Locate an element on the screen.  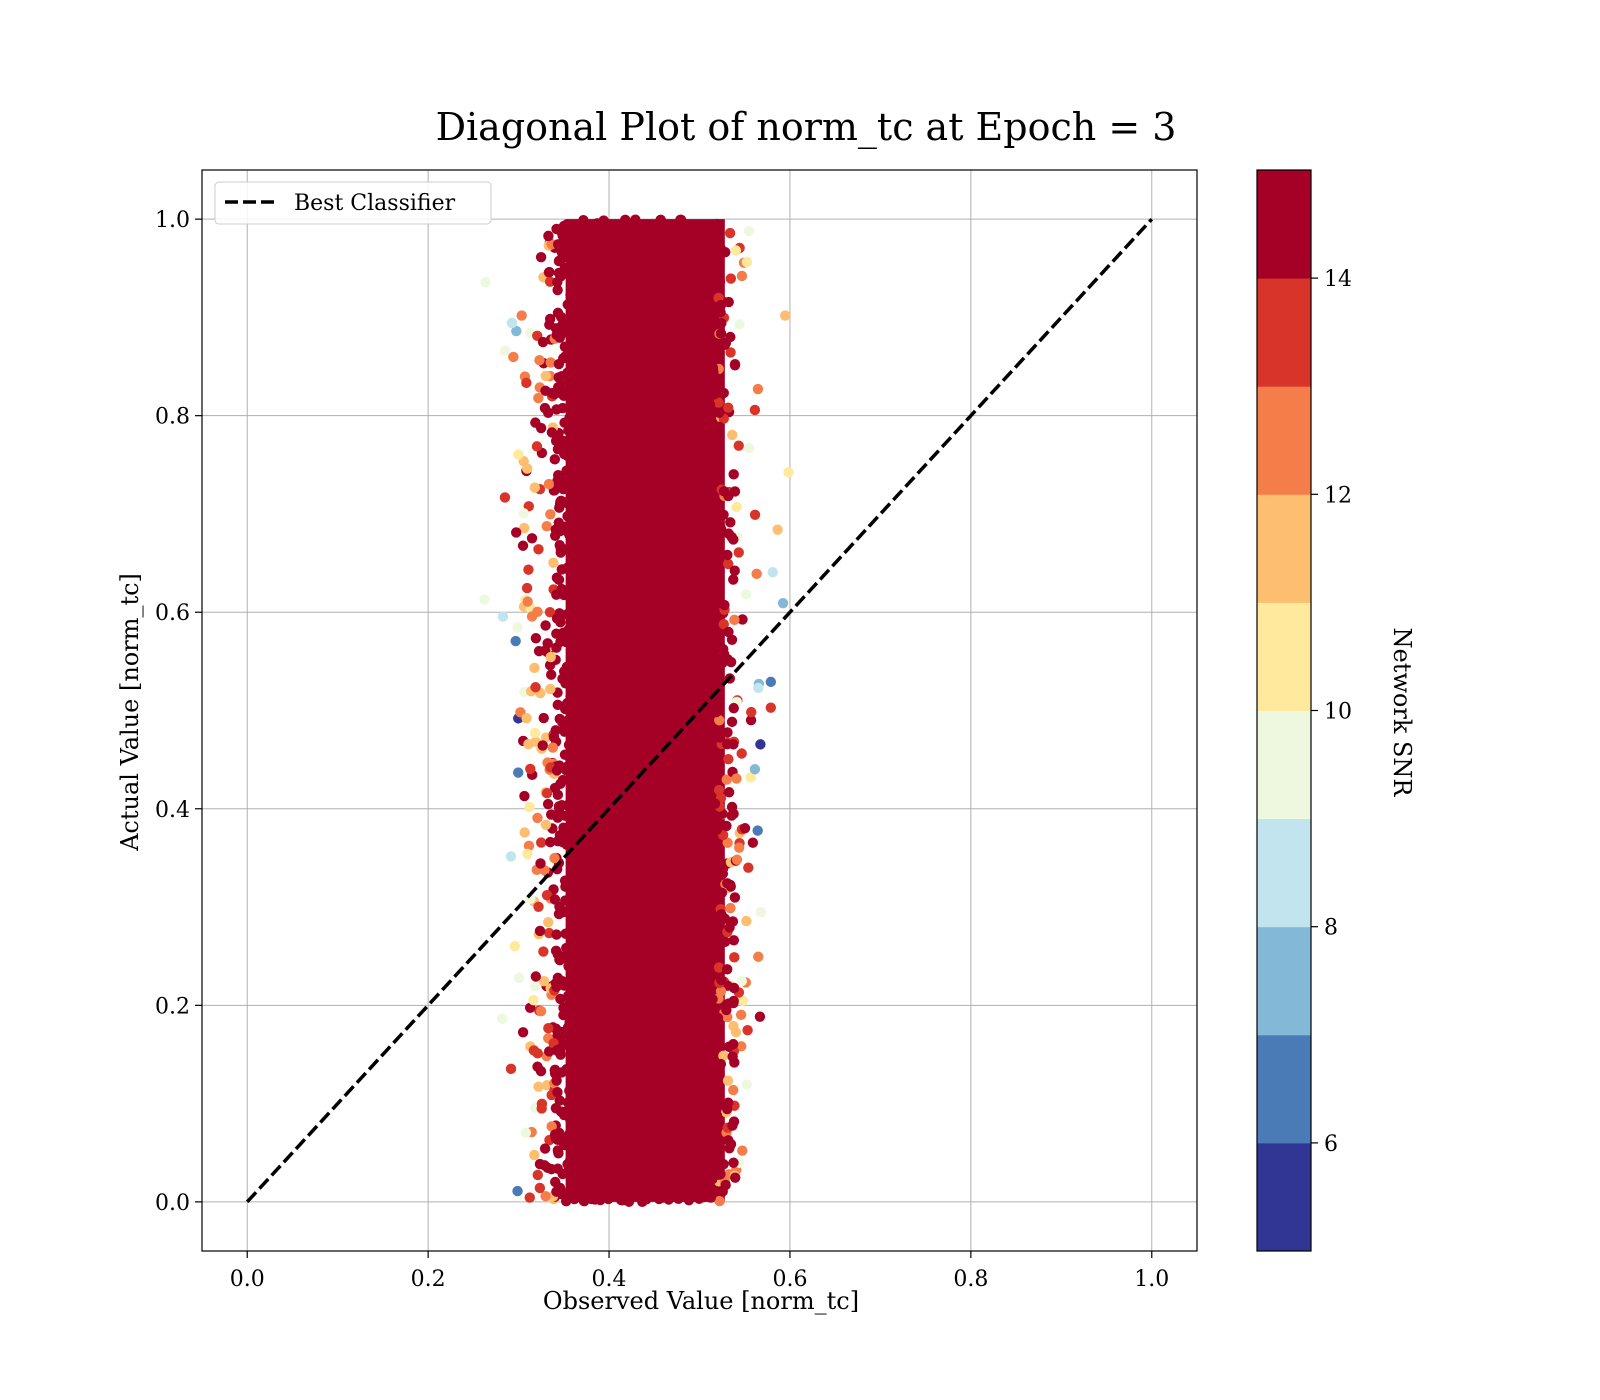
y-axis-ticks: 0.00.20.40.60.81.0 is located at coordinates (178, 712).